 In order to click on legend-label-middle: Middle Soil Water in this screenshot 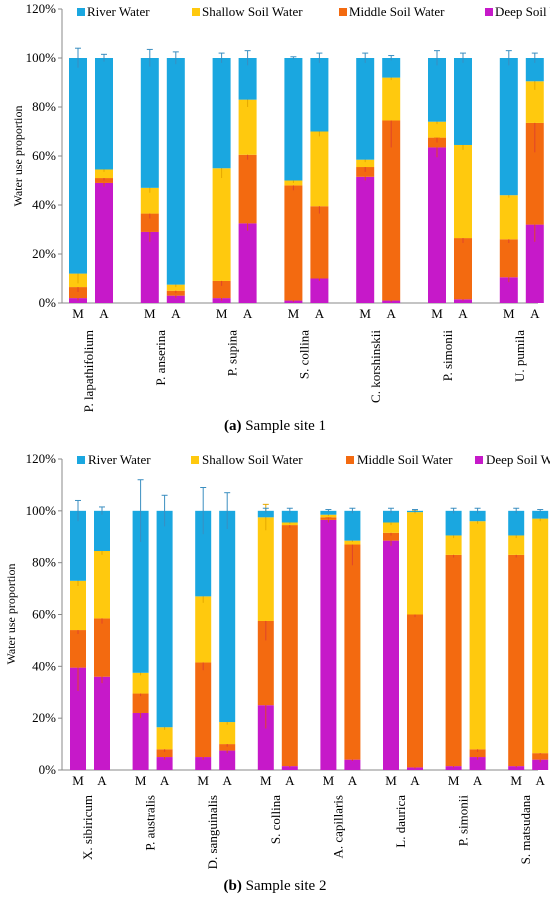, I will do `click(405, 459)`.